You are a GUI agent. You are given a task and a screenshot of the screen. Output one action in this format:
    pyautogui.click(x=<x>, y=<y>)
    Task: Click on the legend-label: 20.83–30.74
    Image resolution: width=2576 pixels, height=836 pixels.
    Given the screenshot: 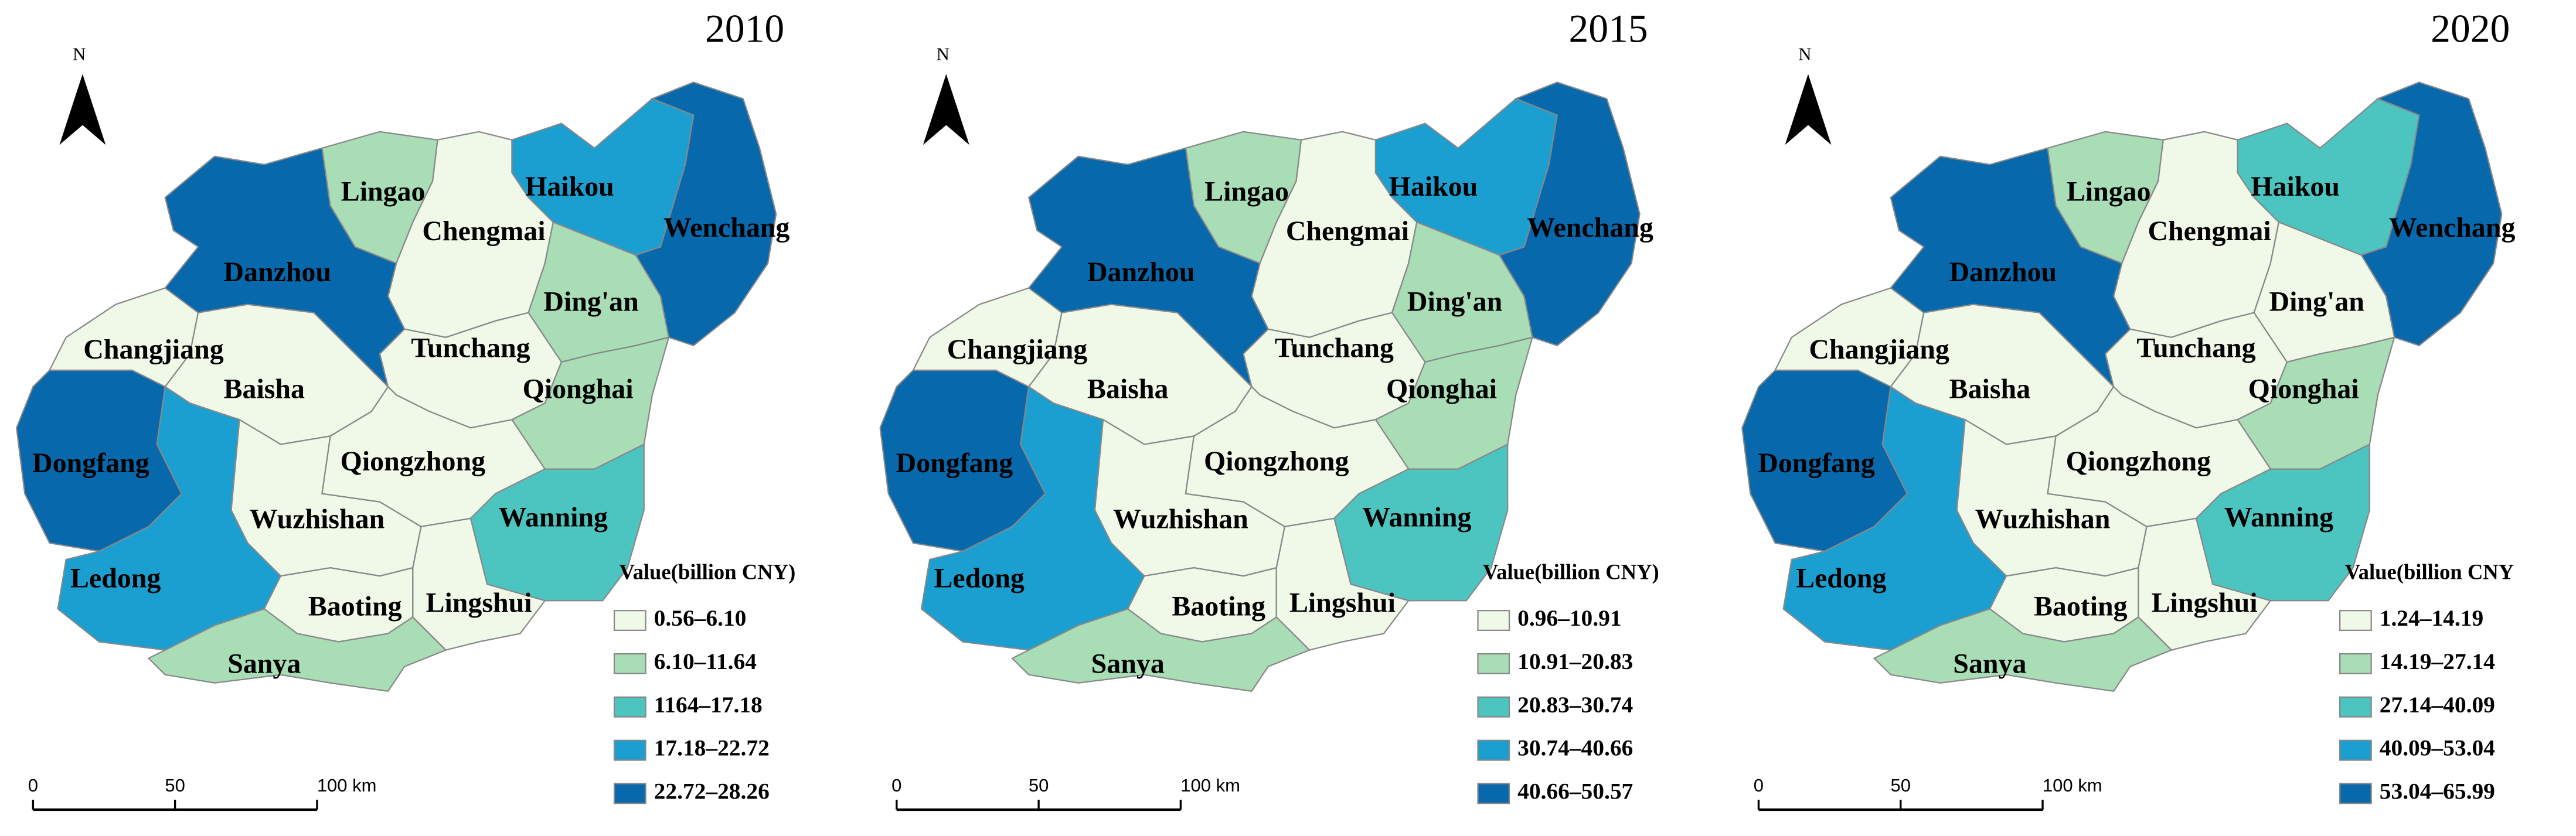 What is the action you would take?
    pyautogui.click(x=1575, y=705)
    